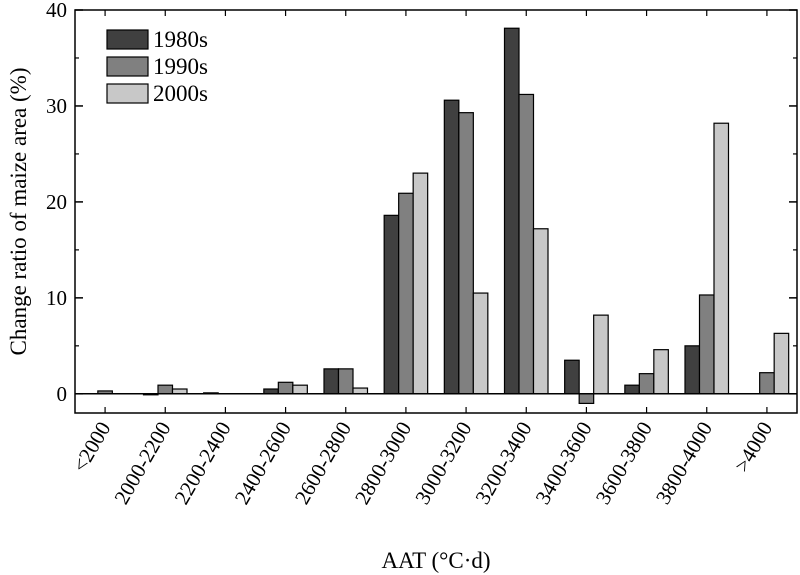  I want to click on x-tick-label: <2000, so click(92, 447).